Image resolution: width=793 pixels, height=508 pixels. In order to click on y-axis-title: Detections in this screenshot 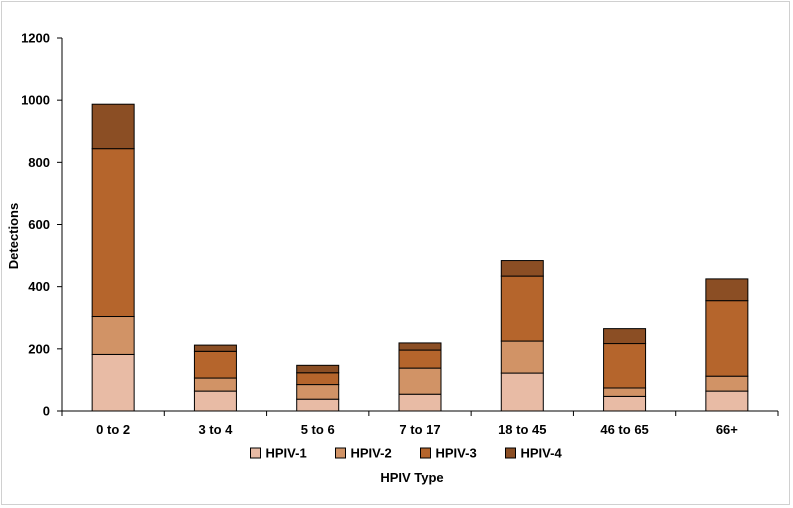, I will do `click(13, 236)`.